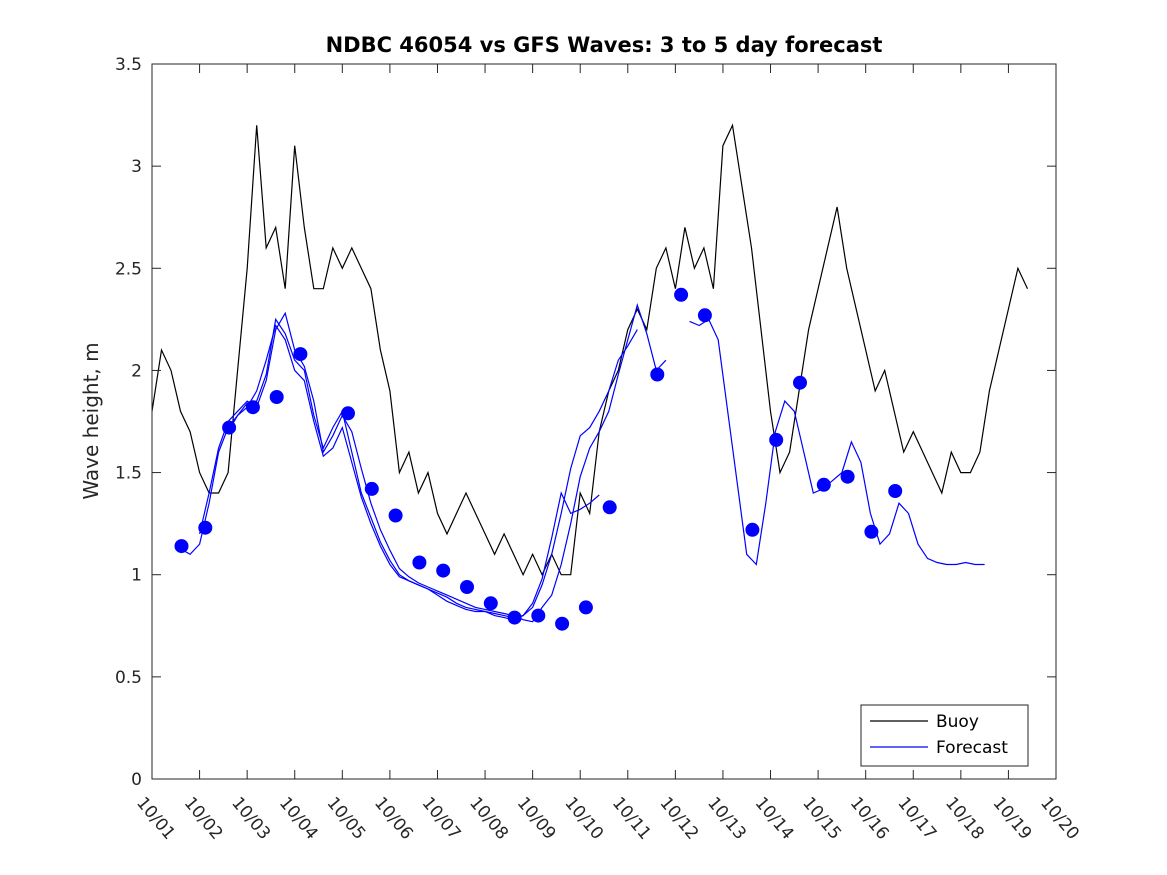 The height and width of the screenshot is (875, 1167). Describe the element at coordinates (128, 678) in the screenshot. I see `y-tick-label: 0.5` at that location.